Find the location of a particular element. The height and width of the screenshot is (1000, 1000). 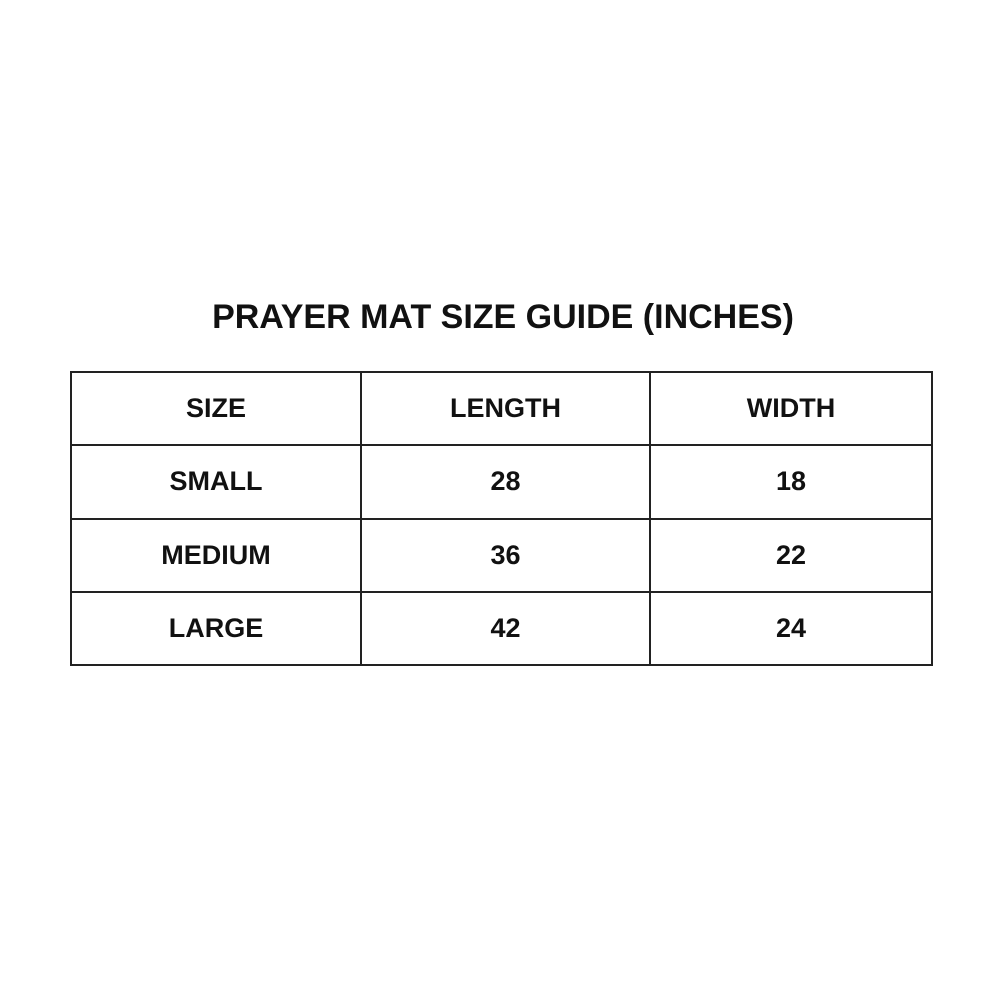

table-header-row: SIZE LENGTH WIDTH is located at coordinates (501, 408).